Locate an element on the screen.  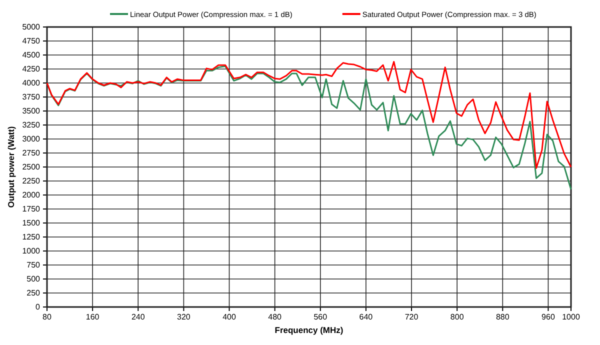
y-tick-label: 2750 is located at coordinates (31, 153).